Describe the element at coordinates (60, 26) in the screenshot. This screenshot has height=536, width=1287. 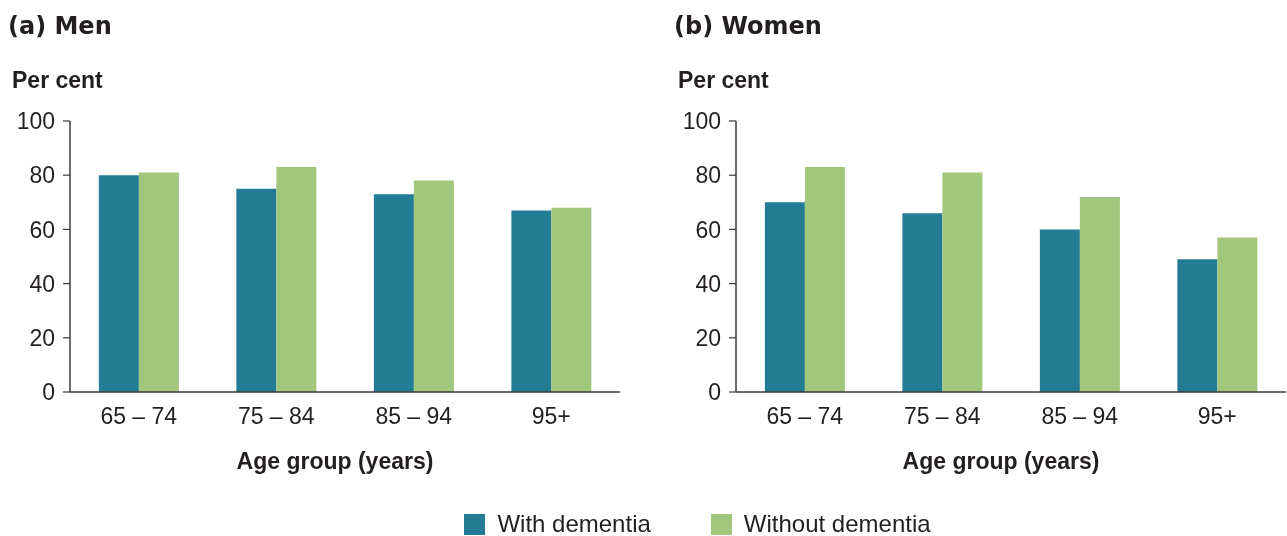
I see `chart-title: (a) Men` at that location.